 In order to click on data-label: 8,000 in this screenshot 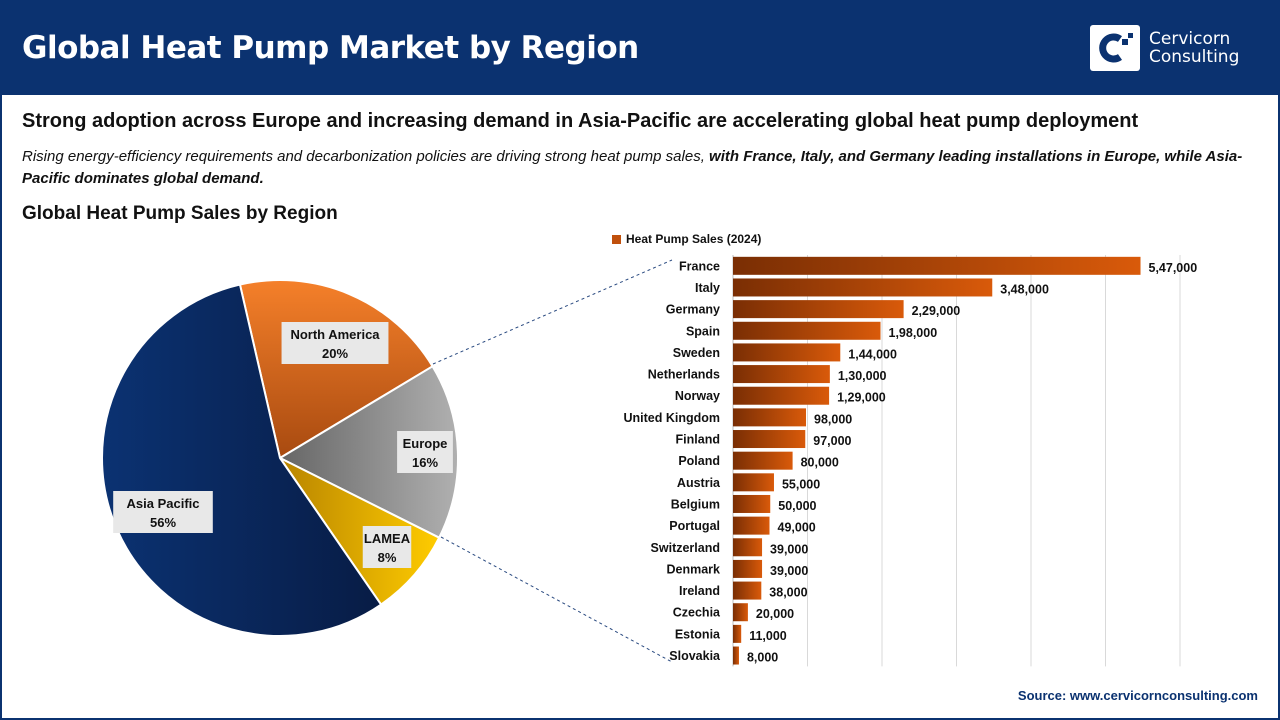, I will do `click(762, 658)`.